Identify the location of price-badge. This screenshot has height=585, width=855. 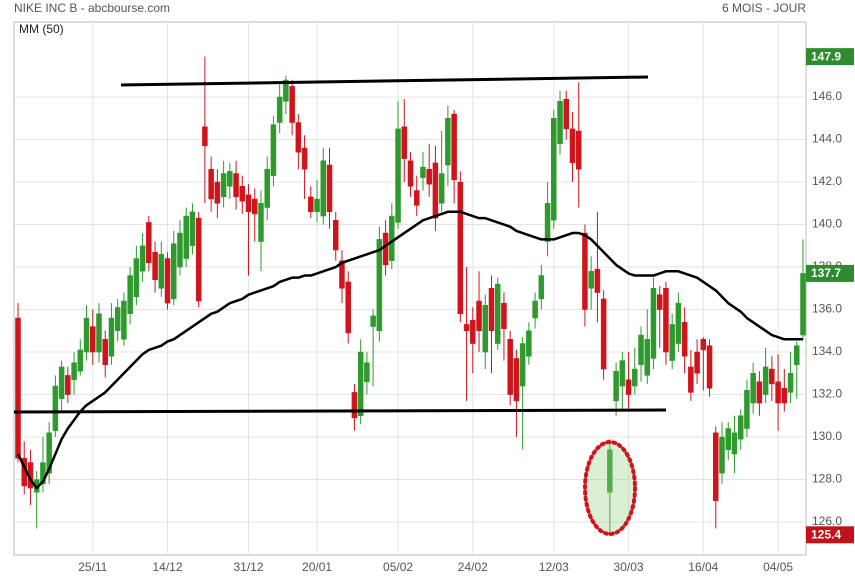
(830, 57).